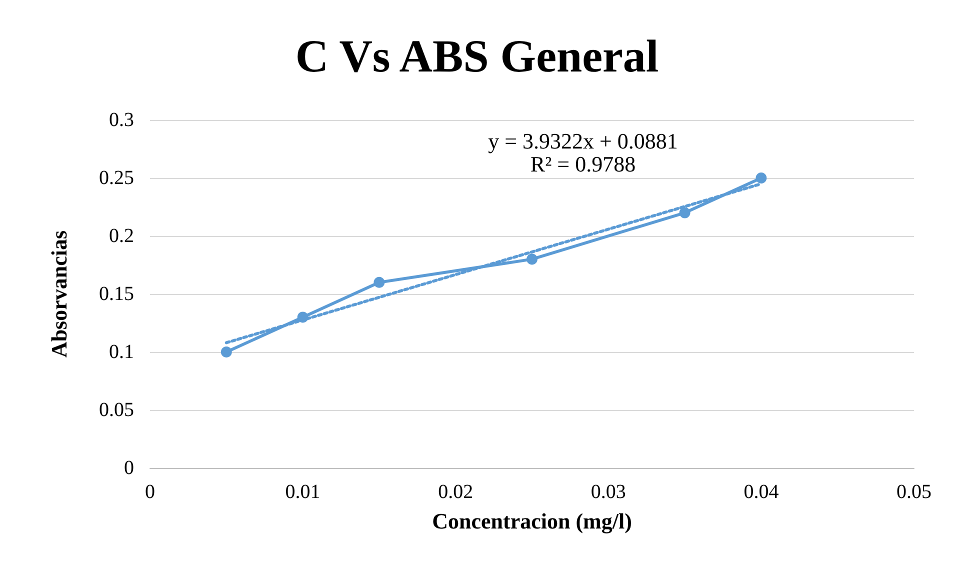  What do you see at coordinates (150, 492) in the screenshot?
I see `x-tick-label: 0` at bounding box center [150, 492].